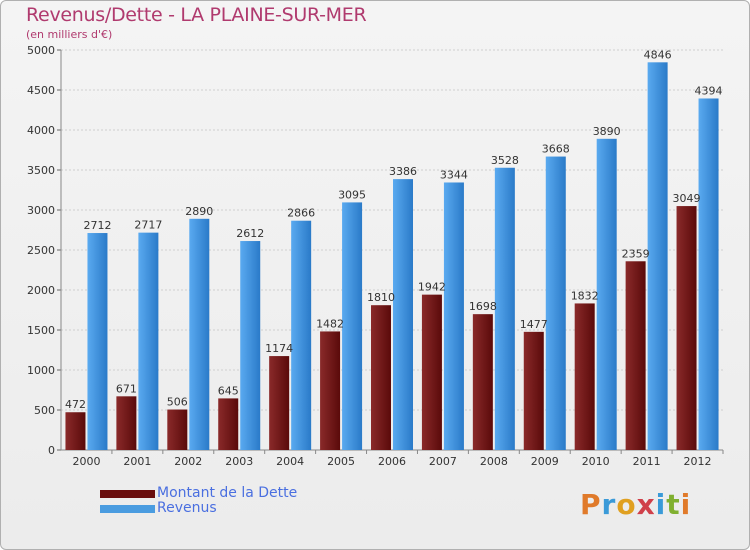 The image size is (750, 550). Describe the element at coordinates (534, 324) in the screenshot. I see `data-label-debt-2009: 1477` at that location.